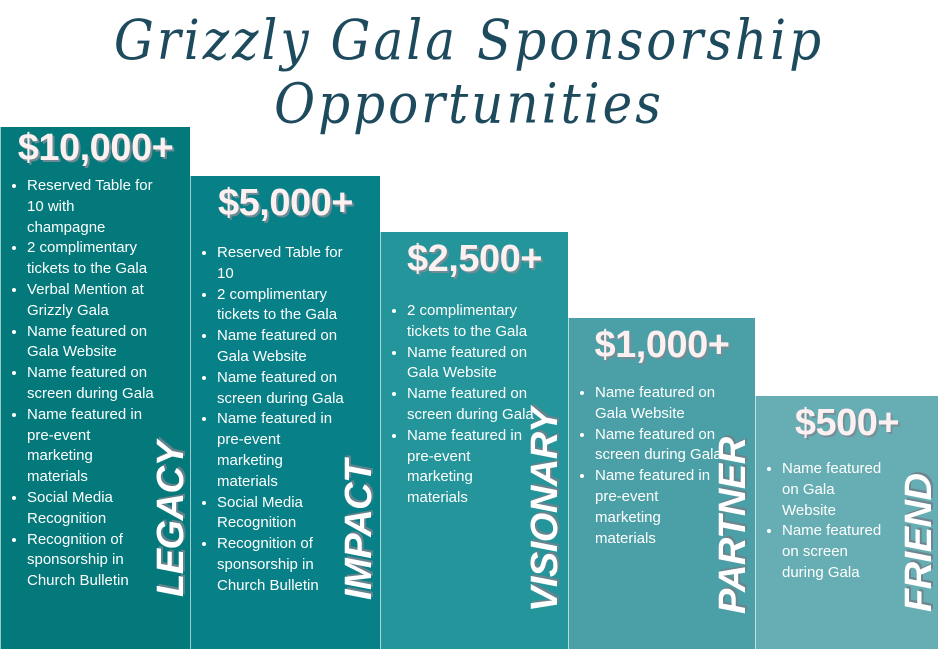 This screenshot has width=938, height=655. What do you see at coordinates (359, 530) in the screenshot?
I see `tier-name: IMPACT` at bounding box center [359, 530].